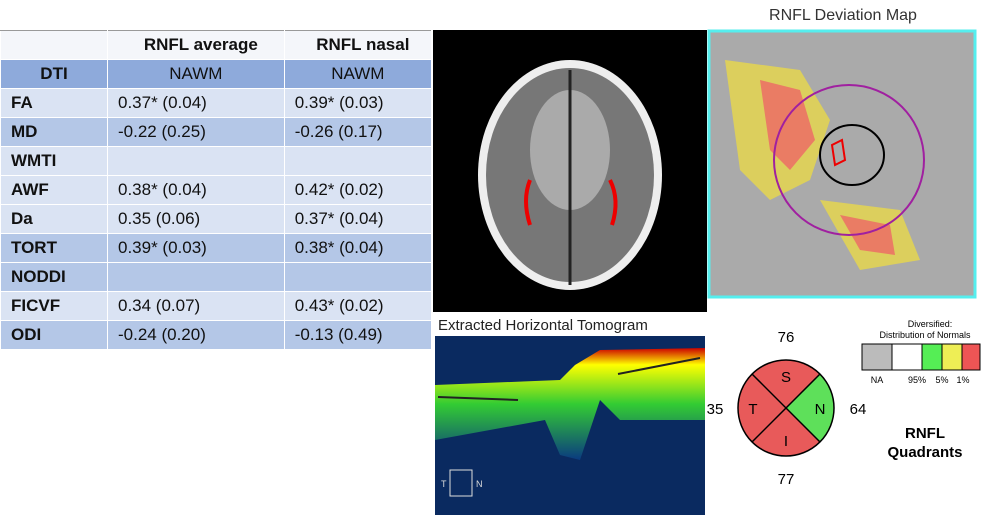 The height and width of the screenshot is (518, 982). What do you see at coordinates (54, 45) in the screenshot?
I see `header-cell` at bounding box center [54, 45].